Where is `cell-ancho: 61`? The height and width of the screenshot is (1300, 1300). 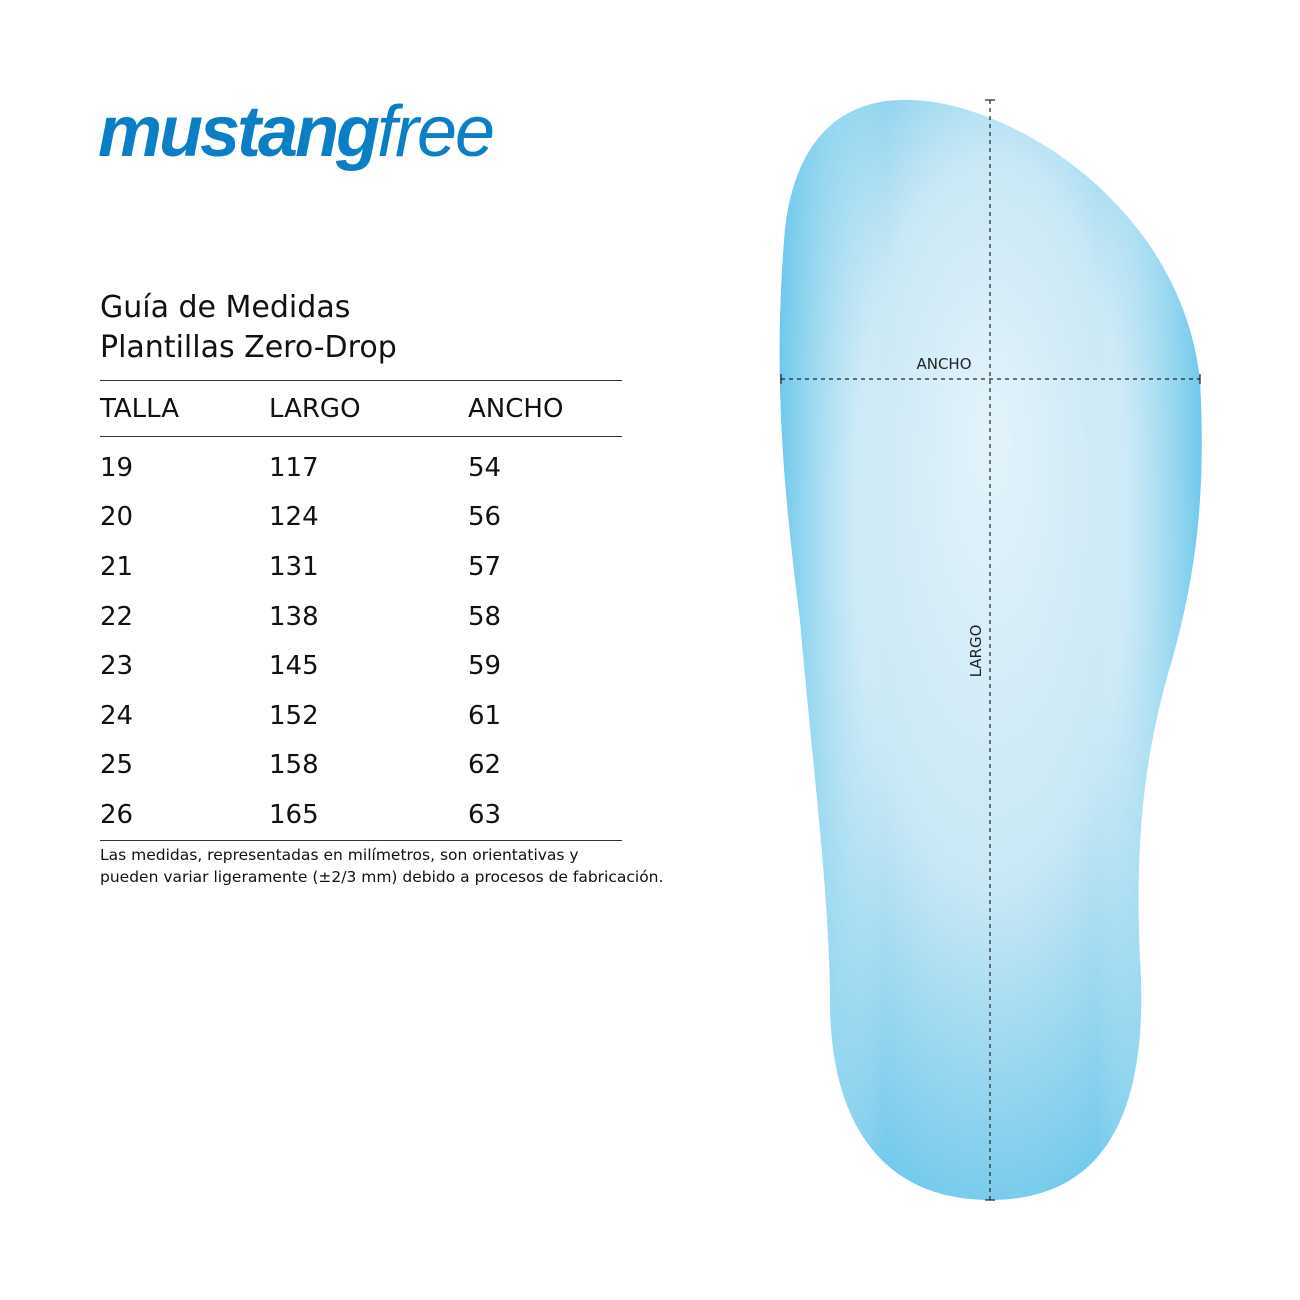
cell-ancho: 61 is located at coordinates (485, 715).